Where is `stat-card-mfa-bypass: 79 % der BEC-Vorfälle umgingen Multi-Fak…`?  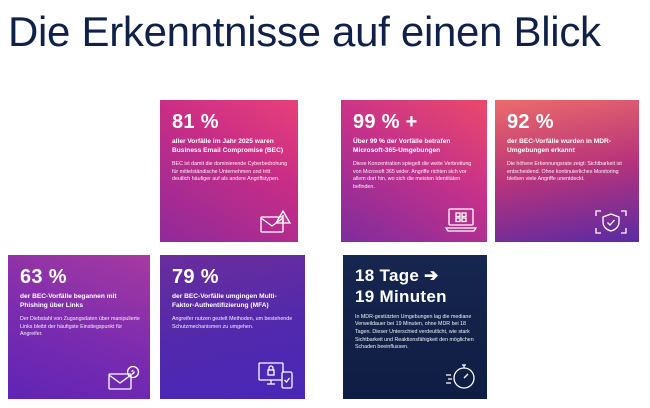 stat-card-mfa-bypass: 79 % der BEC-Vorfälle umgingen Multi-Fak… is located at coordinates (232, 327).